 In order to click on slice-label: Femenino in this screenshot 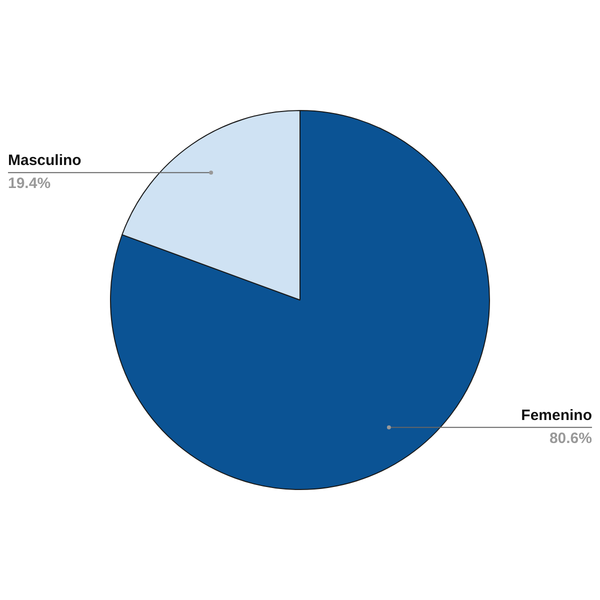, I will do `click(556, 415)`.